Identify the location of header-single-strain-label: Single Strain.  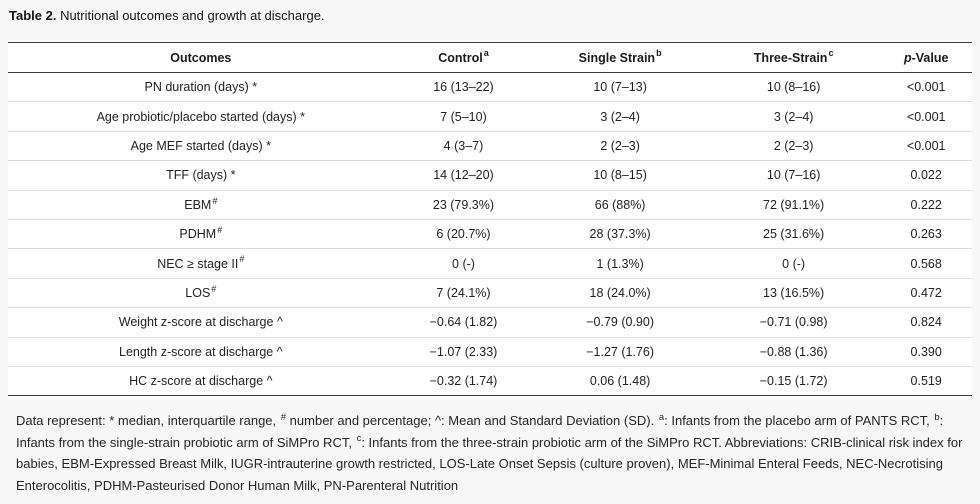
(617, 57).